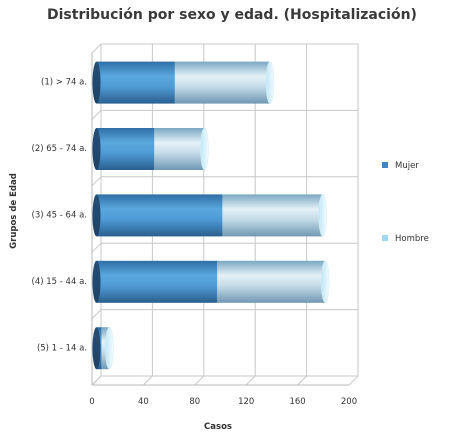  I want to click on x-tick-label: 40, so click(143, 402).